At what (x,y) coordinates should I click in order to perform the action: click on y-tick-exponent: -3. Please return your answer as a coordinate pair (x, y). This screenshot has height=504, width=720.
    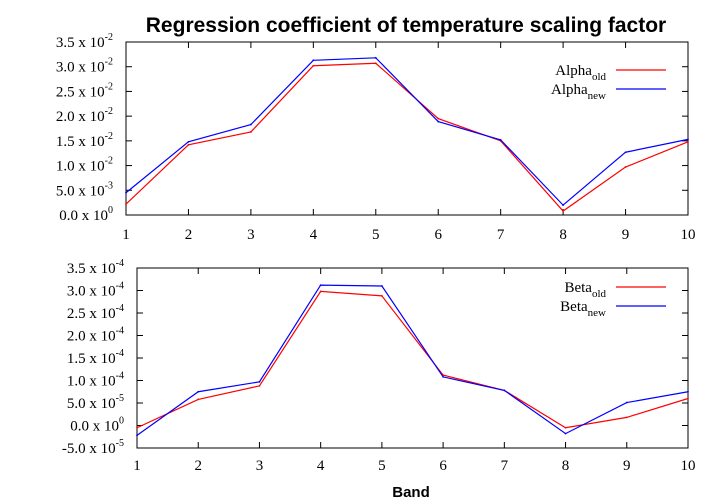
    Looking at the image, I should click on (109, 185).